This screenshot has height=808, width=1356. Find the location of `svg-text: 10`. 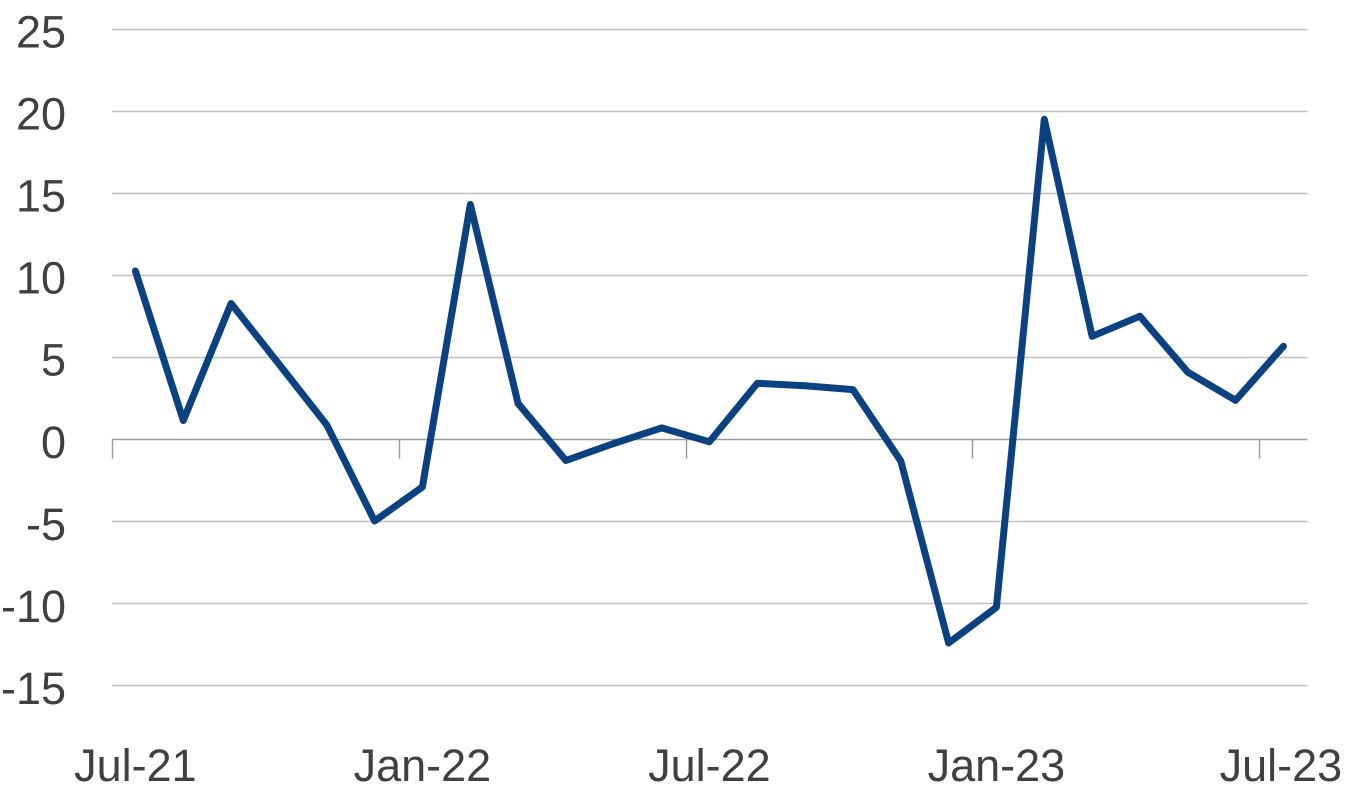

svg-text: 10 is located at coordinates (41, 278).